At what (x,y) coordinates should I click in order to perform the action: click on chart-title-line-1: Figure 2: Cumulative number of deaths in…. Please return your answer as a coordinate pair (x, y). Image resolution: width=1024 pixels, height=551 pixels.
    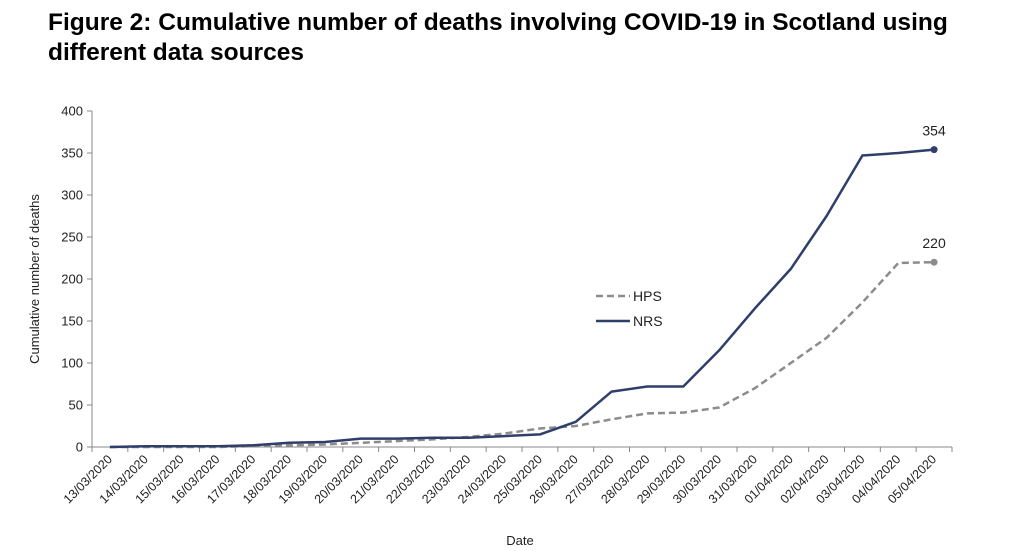
    Looking at the image, I should click on (498, 22).